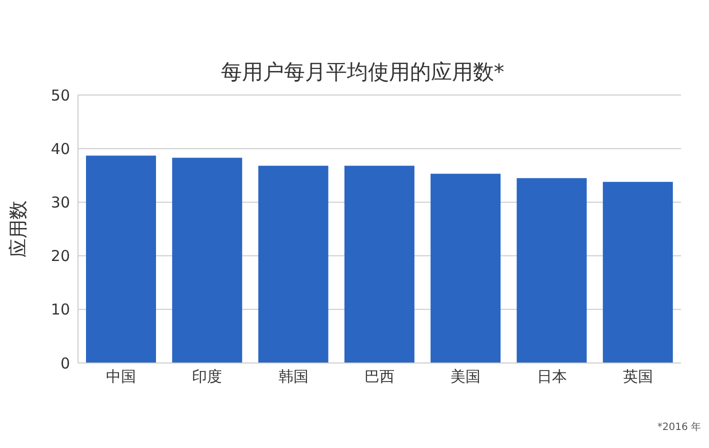  Describe the element at coordinates (60, 256) in the screenshot. I see `y-tick-label: 20` at that location.